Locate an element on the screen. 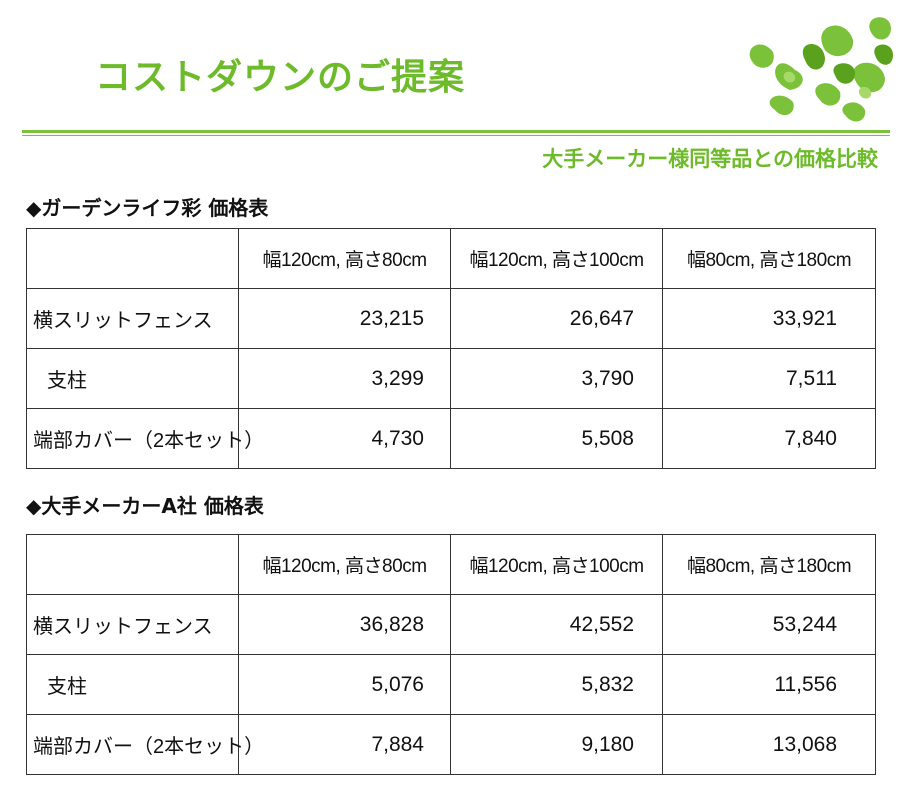  table-row: 端部カバー（2本セット） 4,730 5,508 7,840 is located at coordinates (451, 438).